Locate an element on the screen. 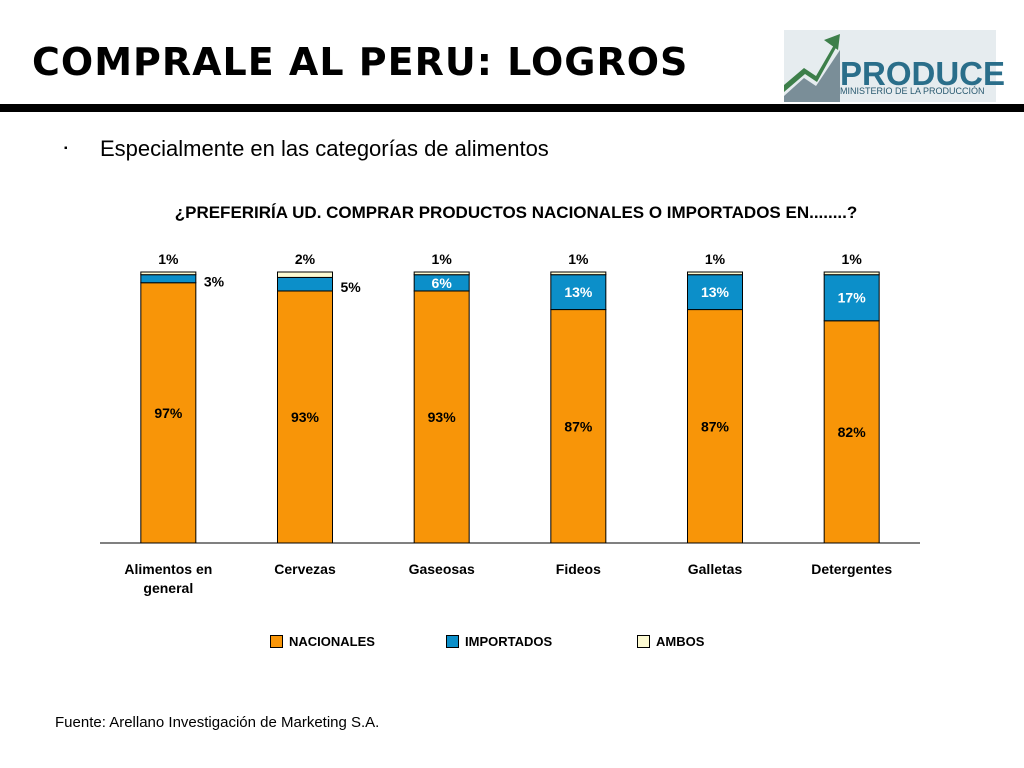  legend-swatch-ambos is located at coordinates (643, 641).